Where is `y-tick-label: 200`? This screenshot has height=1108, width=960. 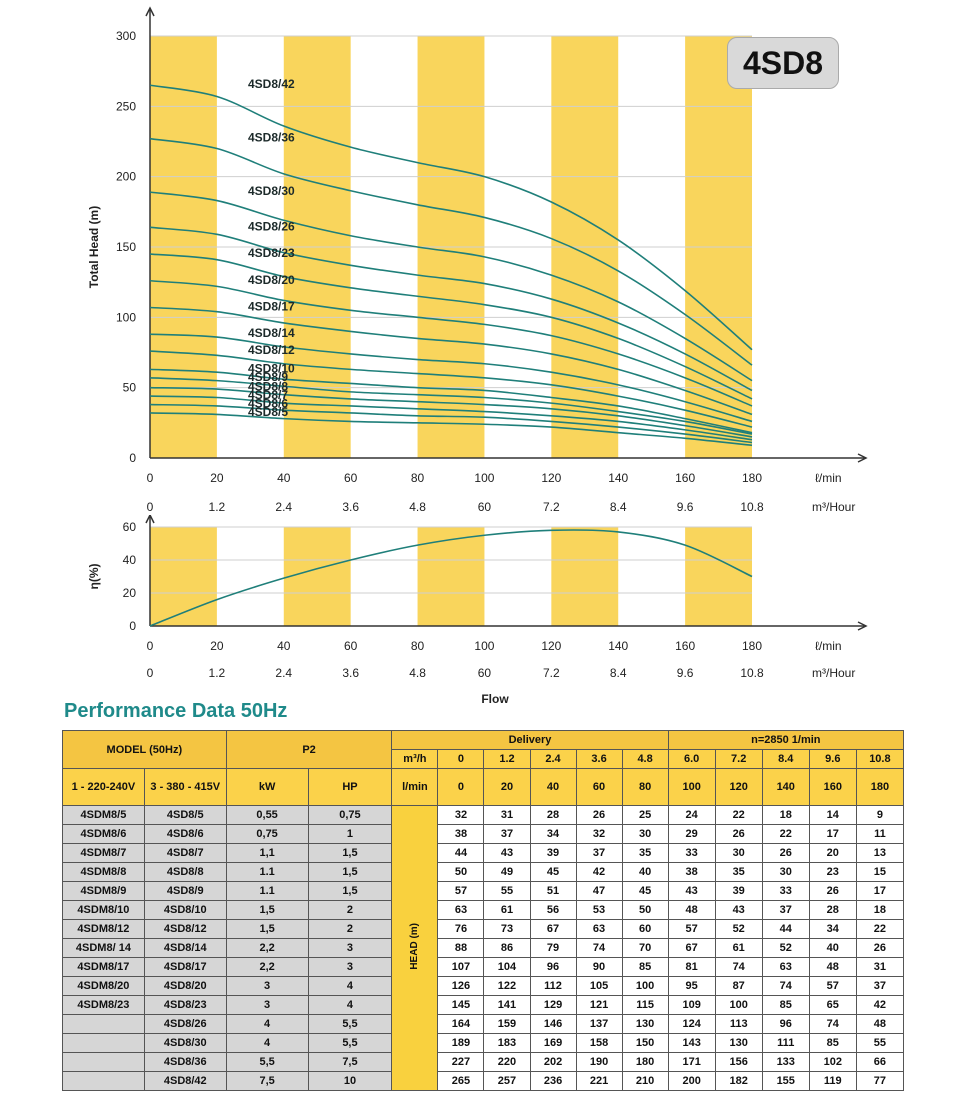 y-tick-label: 200 is located at coordinates (126, 177).